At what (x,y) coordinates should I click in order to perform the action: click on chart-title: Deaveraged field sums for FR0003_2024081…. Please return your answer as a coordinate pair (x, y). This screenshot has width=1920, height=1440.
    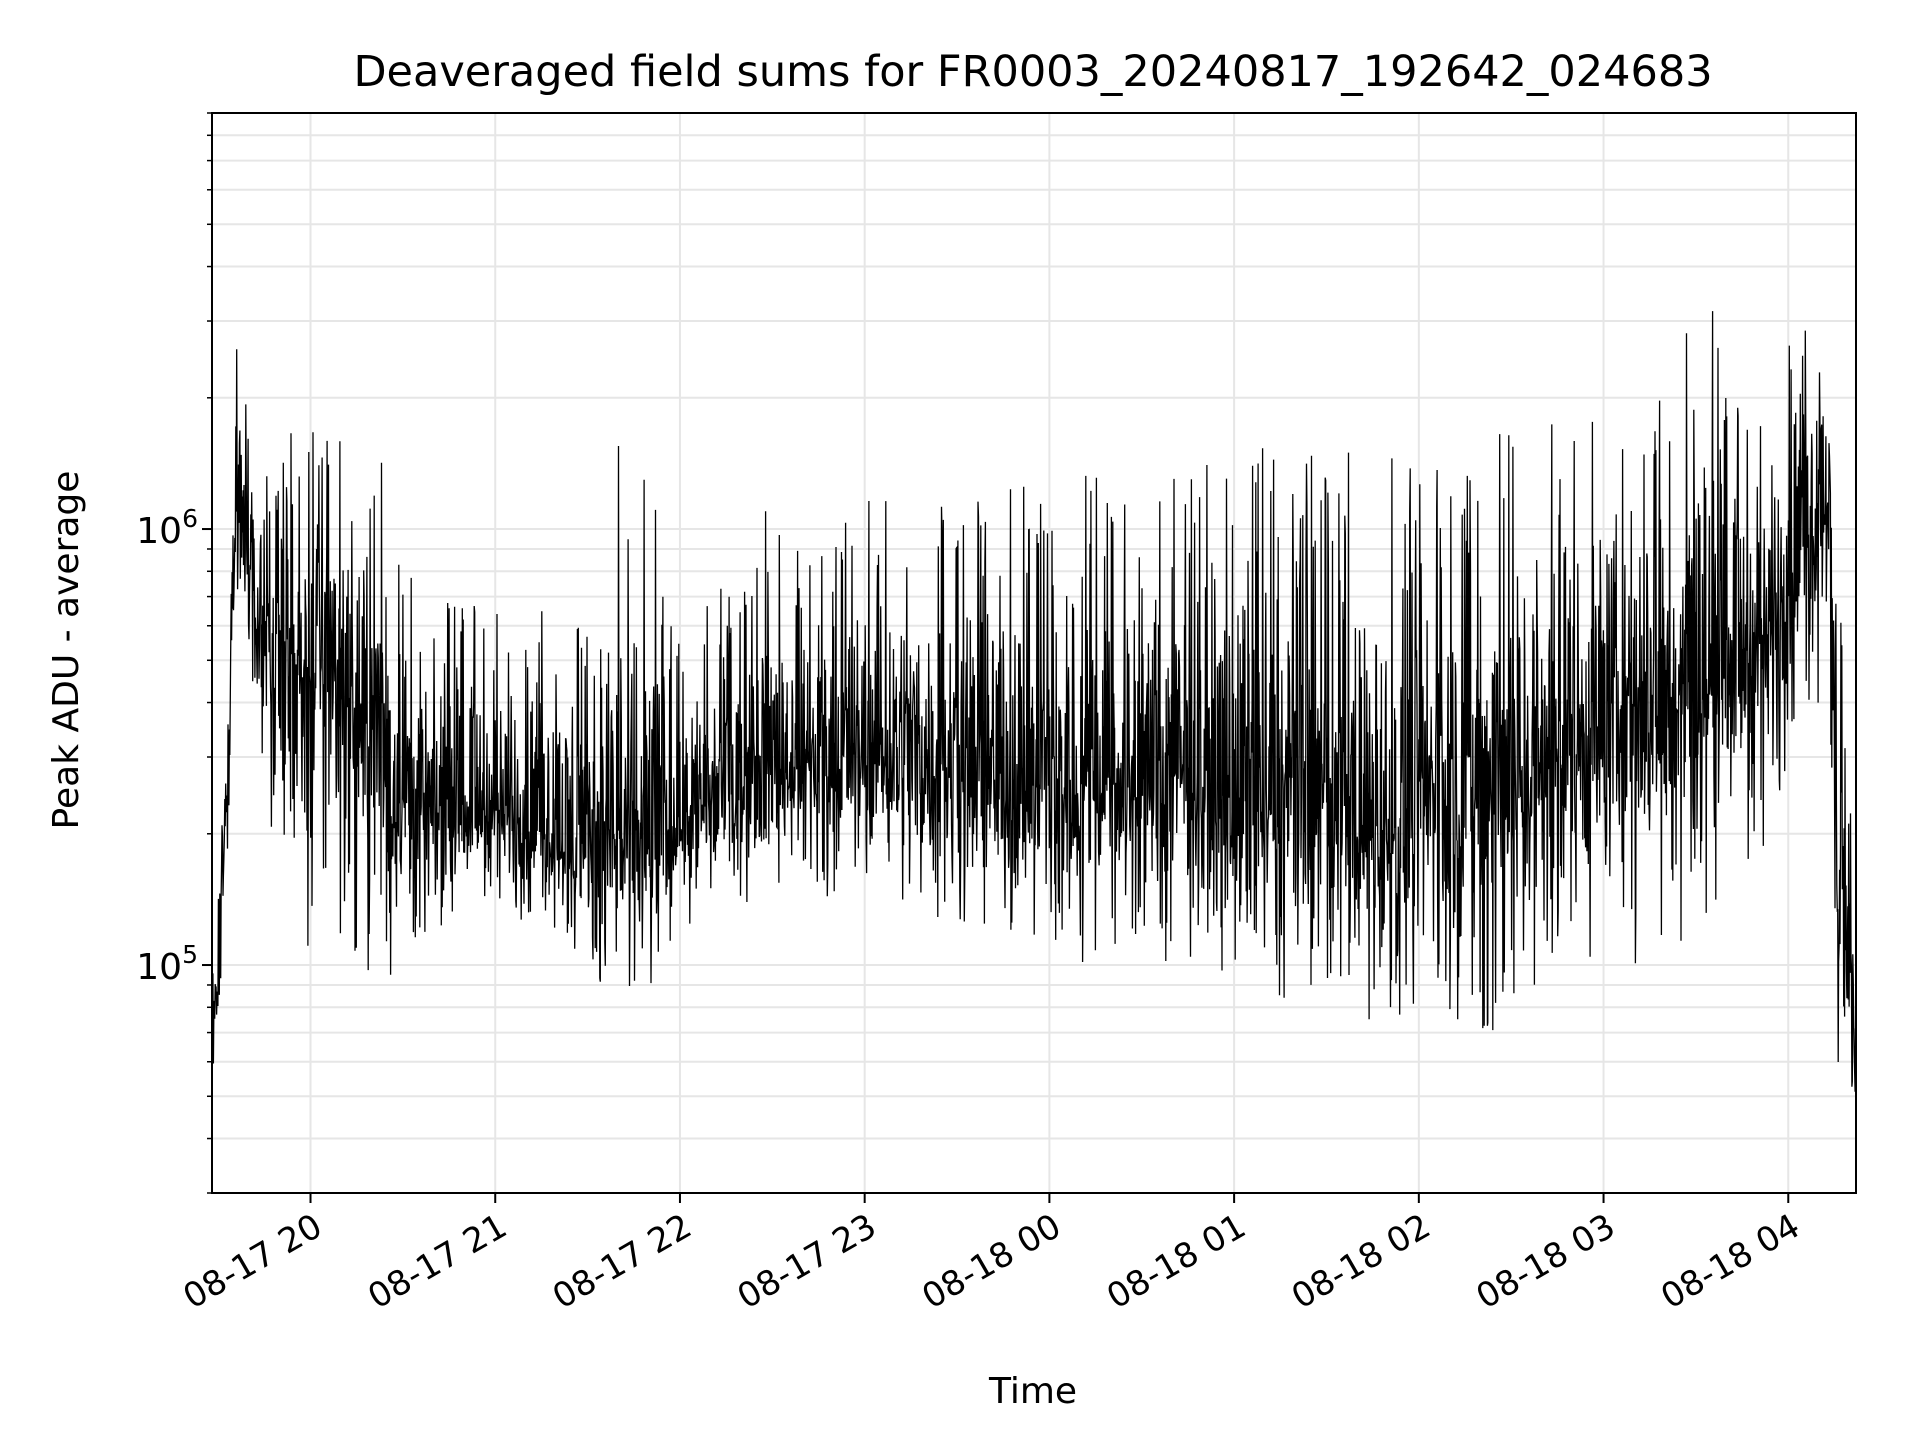
    Looking at the image, I should click on (1032, 72).